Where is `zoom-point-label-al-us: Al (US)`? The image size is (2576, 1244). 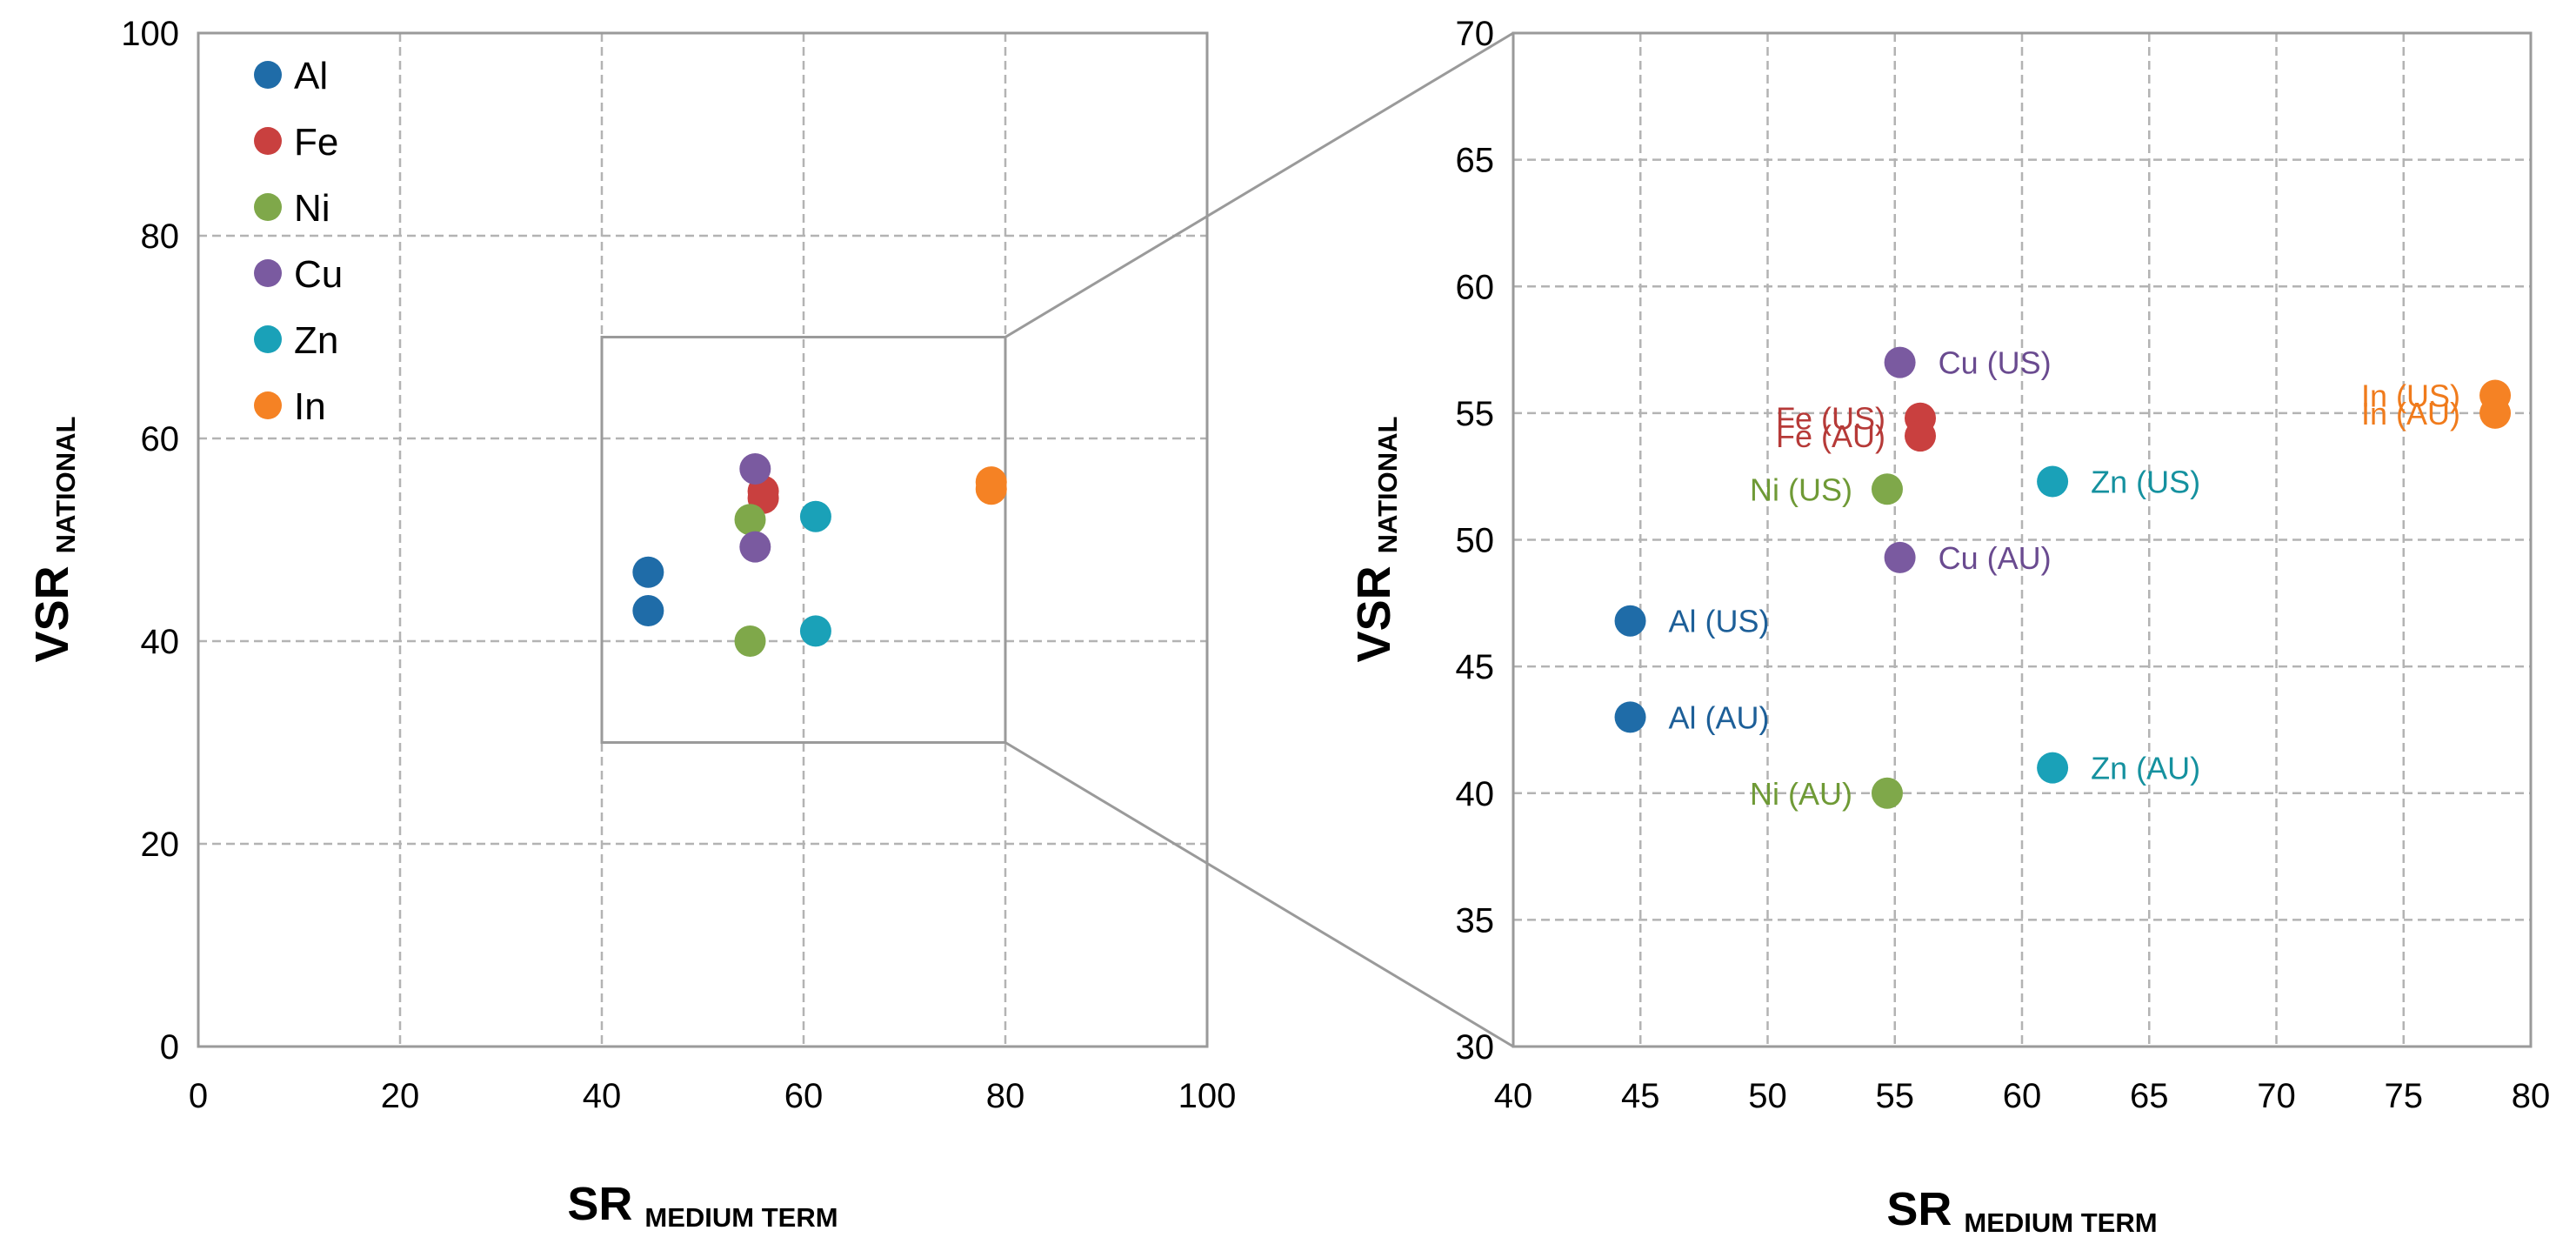 zoom-point-label-al-us: Al (US) is located at coordinates (1719, 621).